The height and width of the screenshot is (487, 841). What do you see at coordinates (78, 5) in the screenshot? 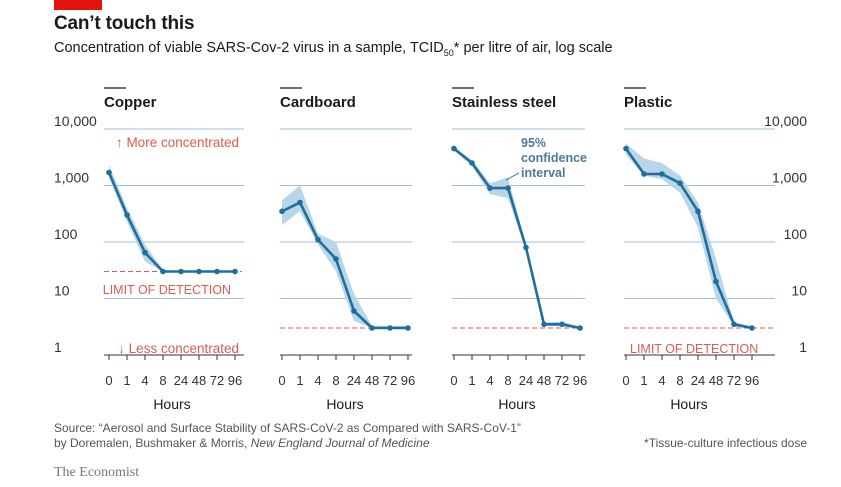
I see `brand-red-tag` at bounding box center [78, 5].